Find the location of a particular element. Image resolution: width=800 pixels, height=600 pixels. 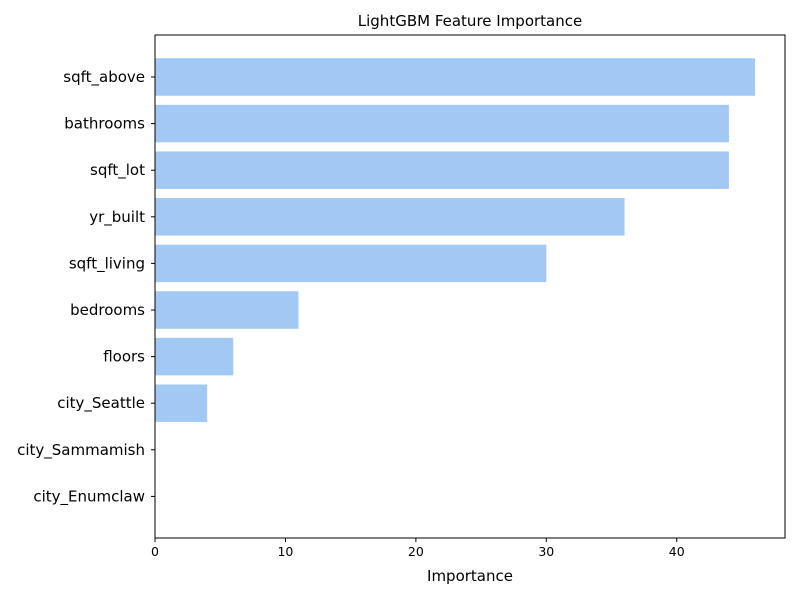

chart-title: LightGBM Feature Importance is located at coordinates (470, 21).